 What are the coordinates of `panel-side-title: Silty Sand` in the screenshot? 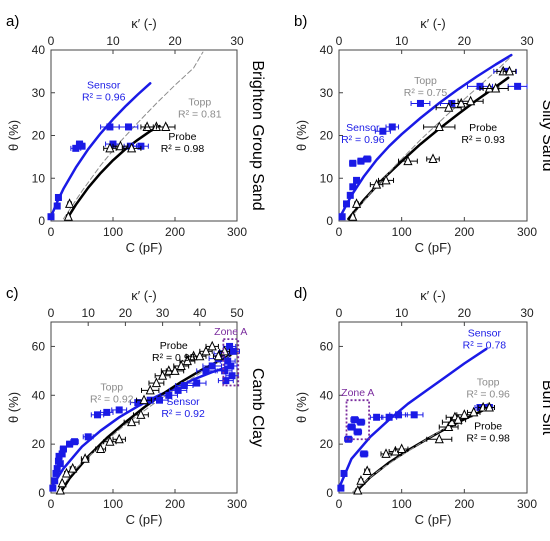 It's located at (544, 135).